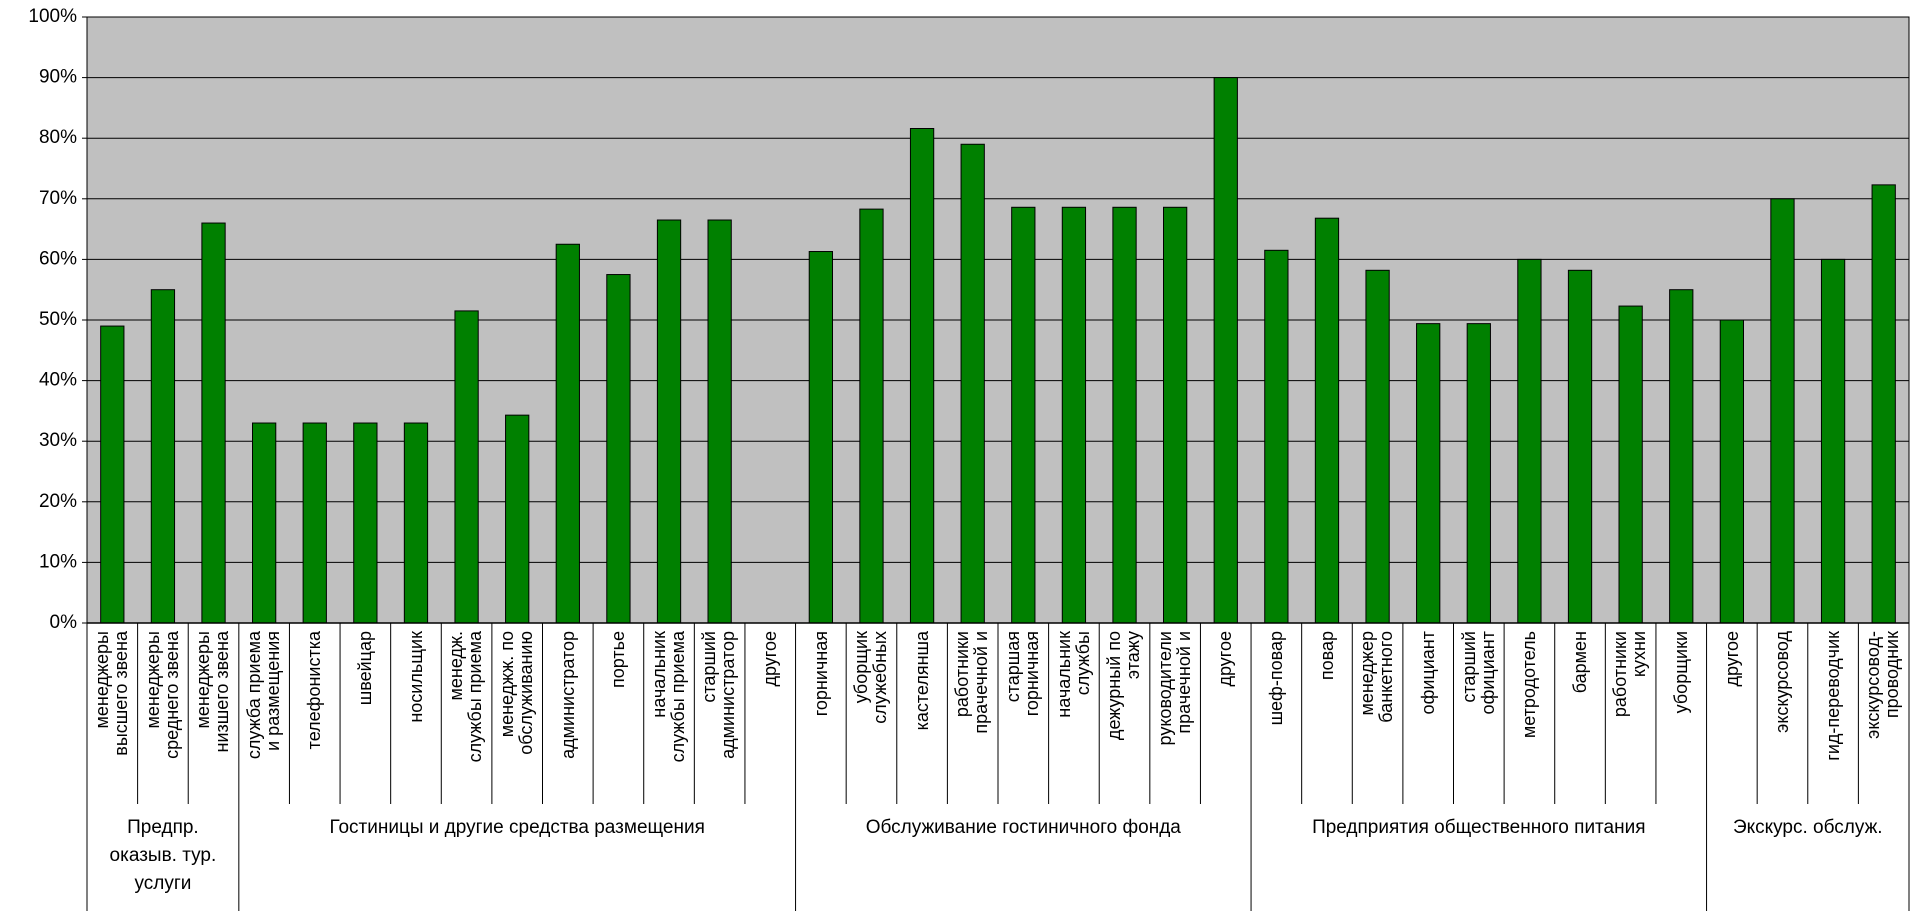 The image size is (1916, 911). What do you see at coordinates (972, 682) in the screenshot?
I see `x-tick-label: работники прачечной и` at bounding box center [972, 682].